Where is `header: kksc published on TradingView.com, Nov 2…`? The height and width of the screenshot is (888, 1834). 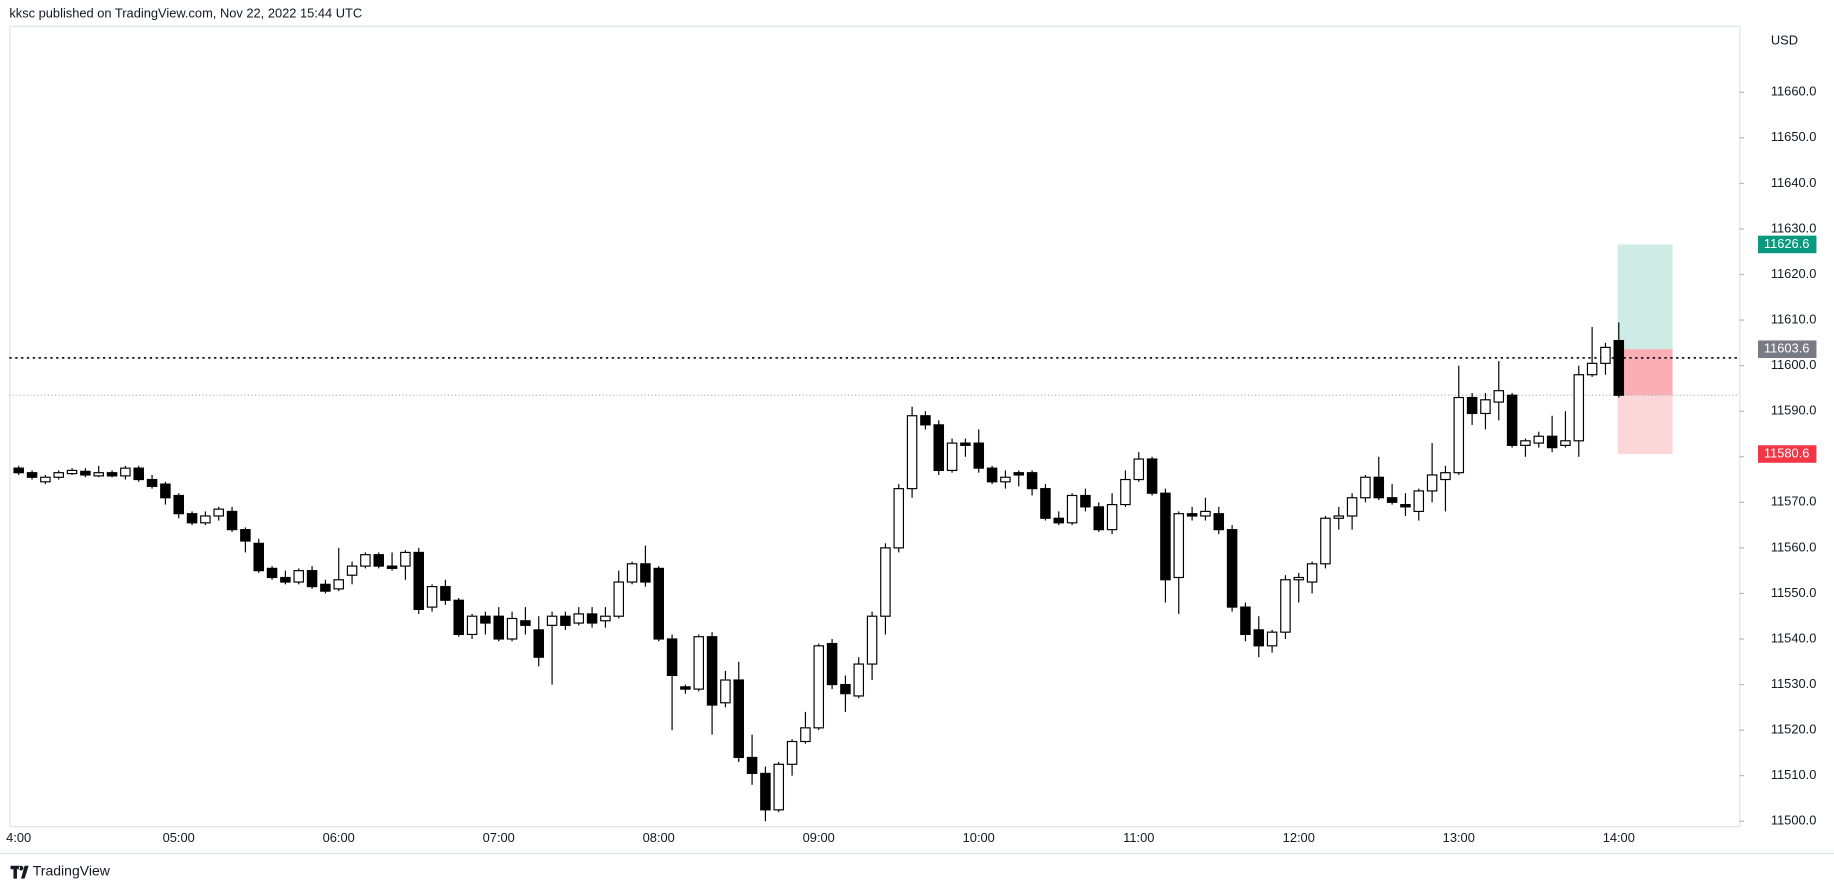 header: kksc published on TradingView.com, Nov 2… is located at coordinates (185, 12).